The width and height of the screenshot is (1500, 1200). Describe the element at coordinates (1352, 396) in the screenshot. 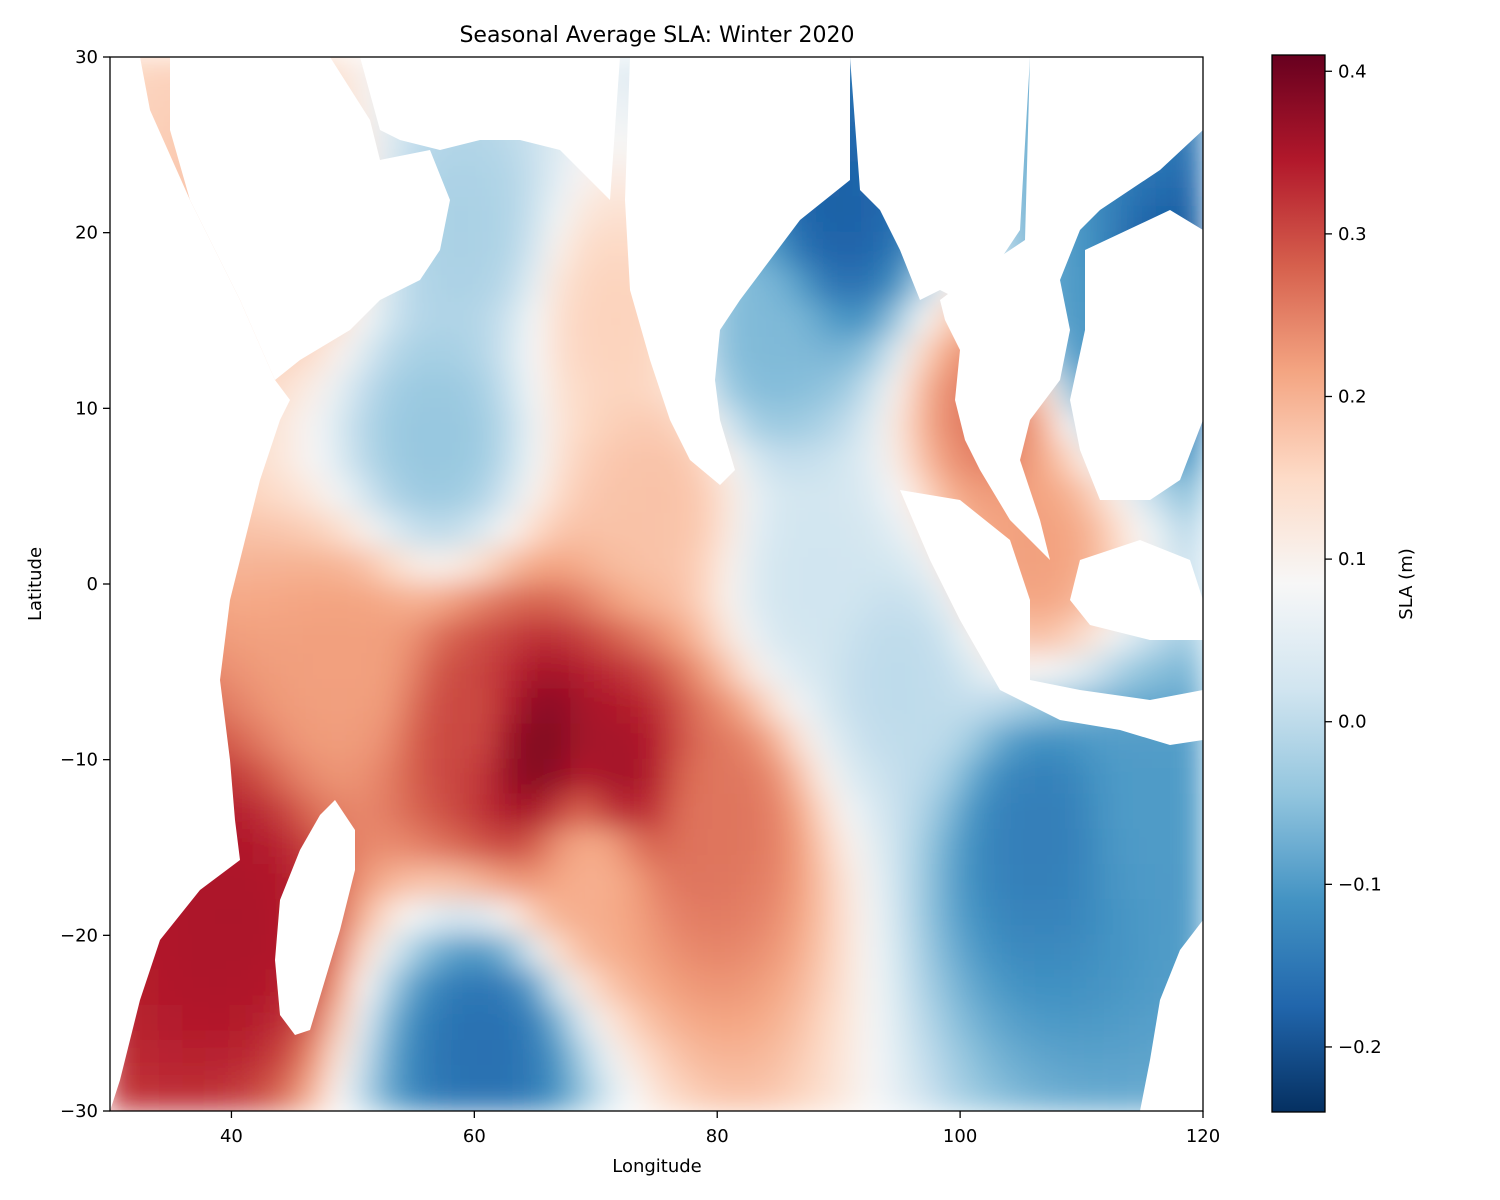

I see `colorbar-tick-label: 0.2` at that location.